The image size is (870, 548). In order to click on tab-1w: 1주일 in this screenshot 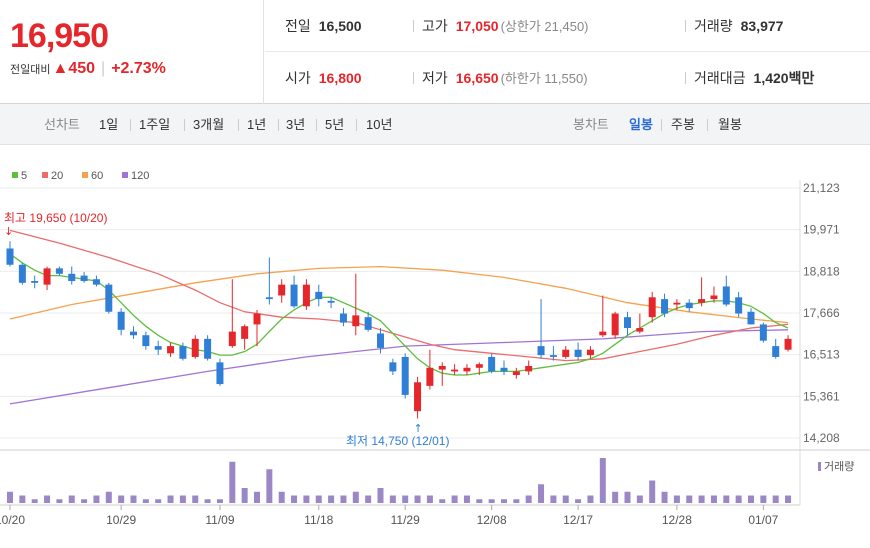, I will do `click(155, 124)`.